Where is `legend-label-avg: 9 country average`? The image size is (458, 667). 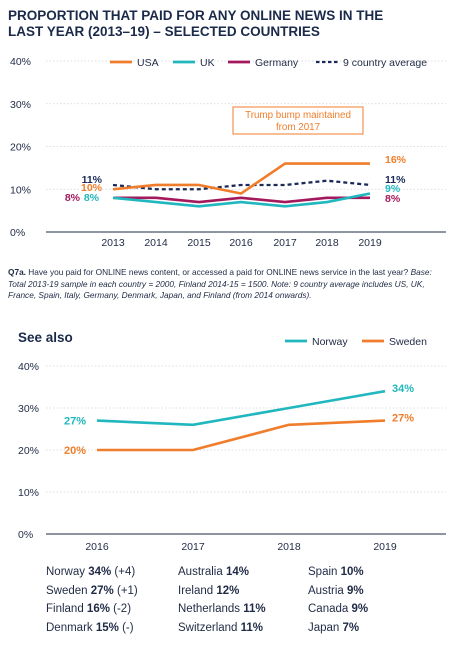 legend-label-avg: 9 country average is located at coordinates (385, 63).